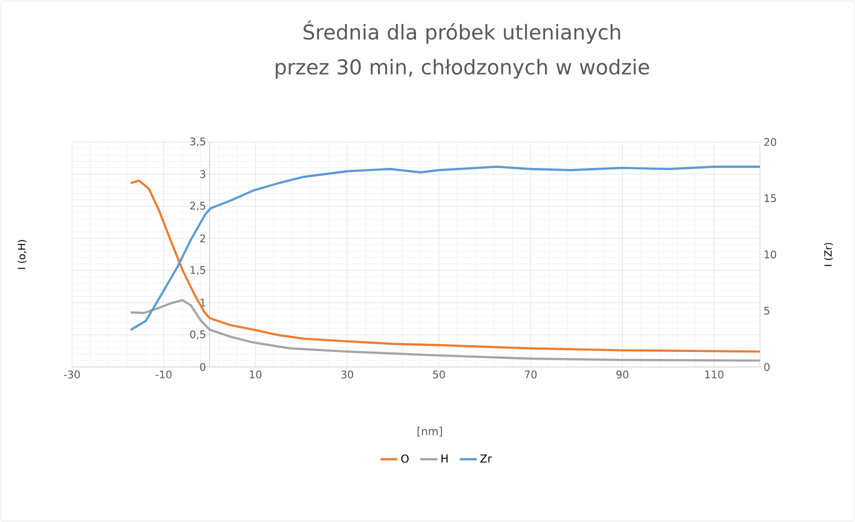  Describe the element at coordinates (486, 458) in the screenshot. I see `legend-label: Zr` at that location.